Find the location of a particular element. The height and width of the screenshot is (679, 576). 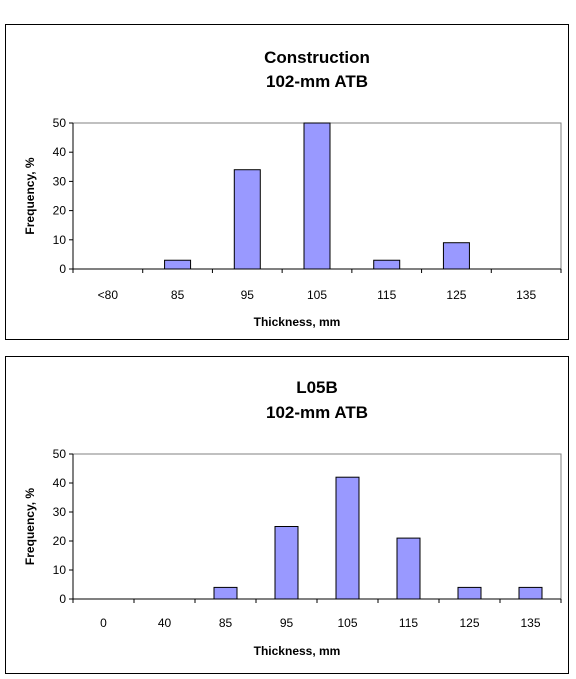

chart-title-line-1: L05B is located at coordinates (317, 387).